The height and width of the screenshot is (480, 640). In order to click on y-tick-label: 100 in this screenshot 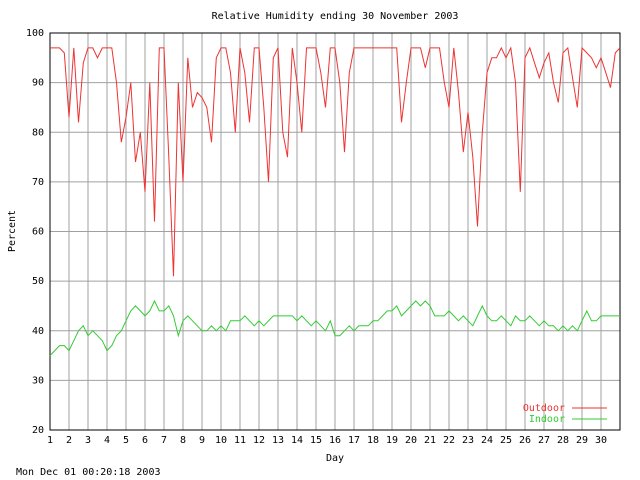, I will do `click(35, 33)`.